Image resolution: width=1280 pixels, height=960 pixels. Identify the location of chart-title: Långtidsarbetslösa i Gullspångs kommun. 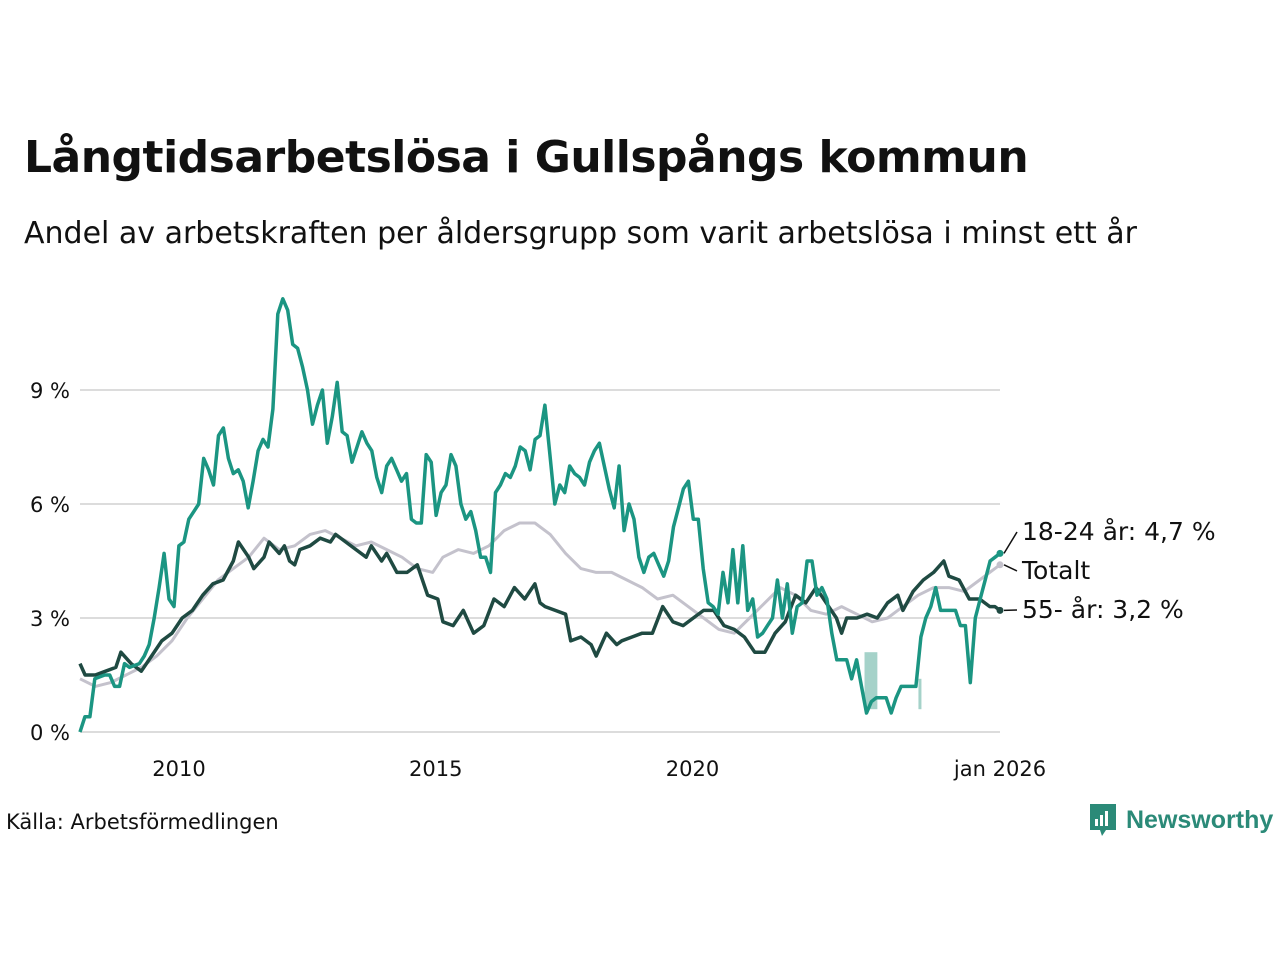
(526, 157).